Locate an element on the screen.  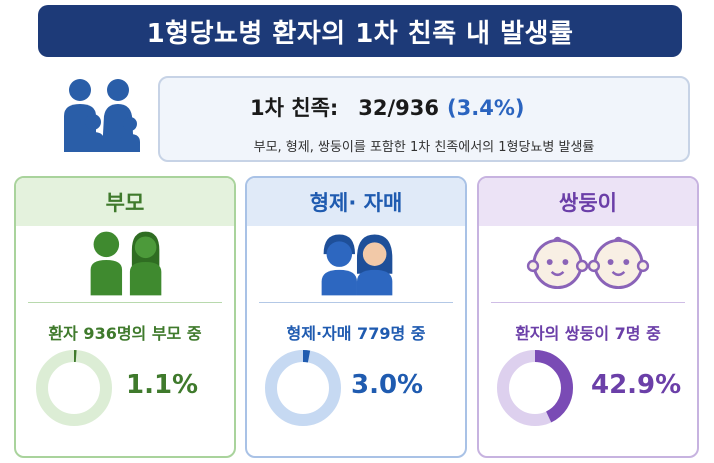
card-title: 부모 is located at coordinates (125, 203).